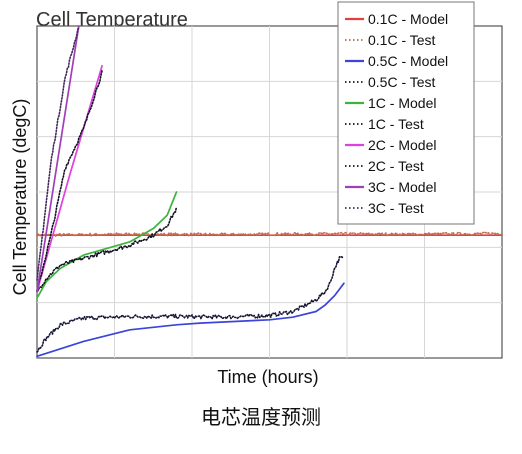 This screenshot has width=522, height=454. I want to click on legend-label: 1C - Model, so click(402, 103).